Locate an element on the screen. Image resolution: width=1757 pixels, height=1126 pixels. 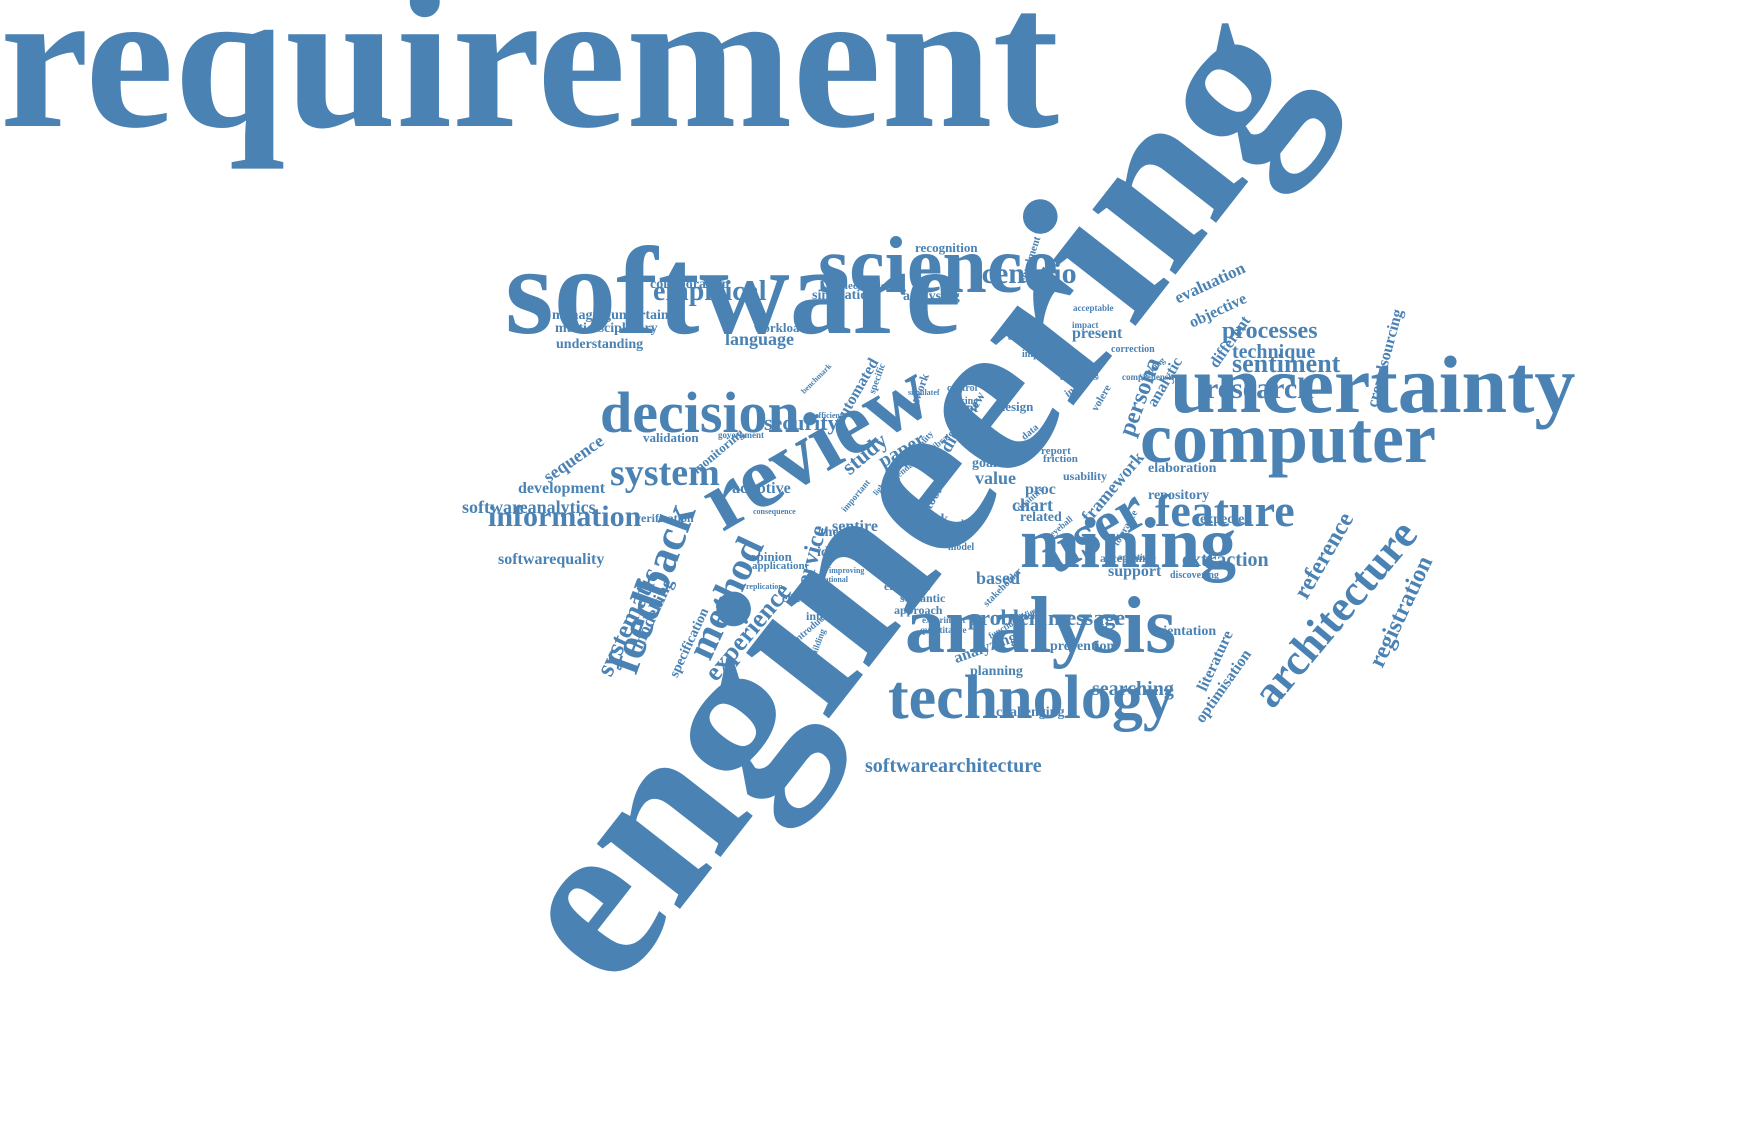
word-report: report is located at coordinates (1056, 451).